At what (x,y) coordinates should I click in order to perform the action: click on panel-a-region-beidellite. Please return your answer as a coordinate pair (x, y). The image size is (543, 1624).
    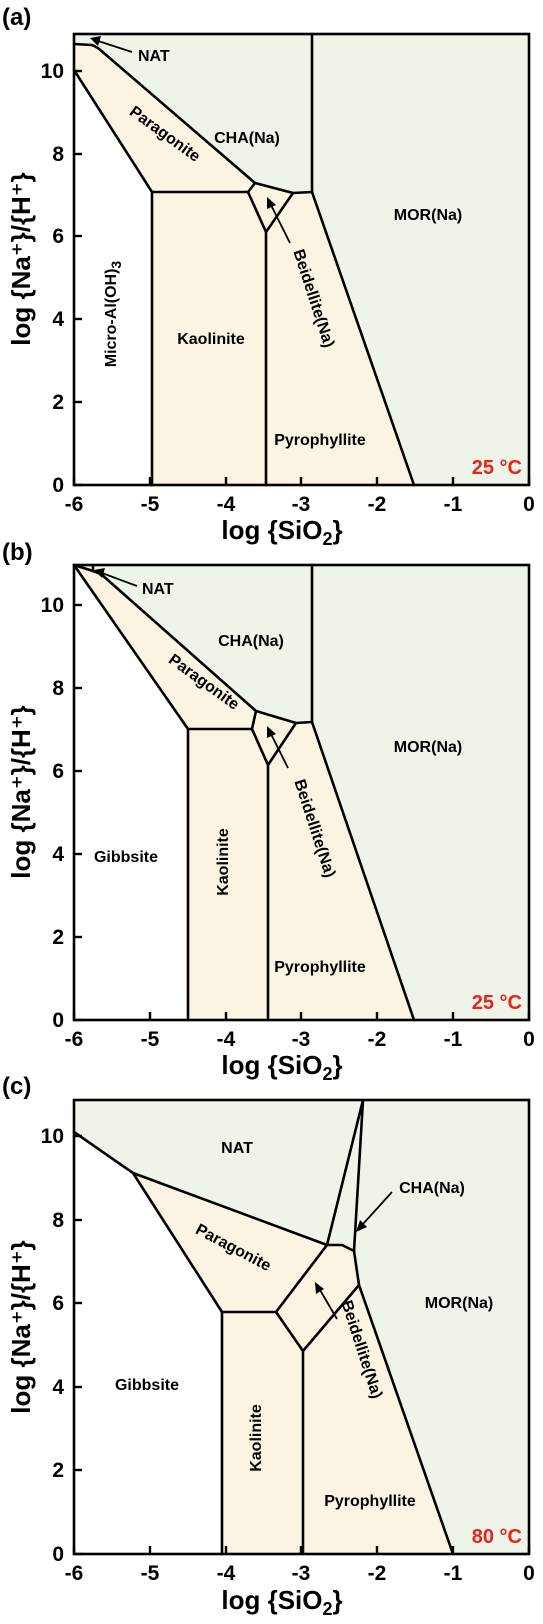
    Looking at the image, I should click on (270, 207).